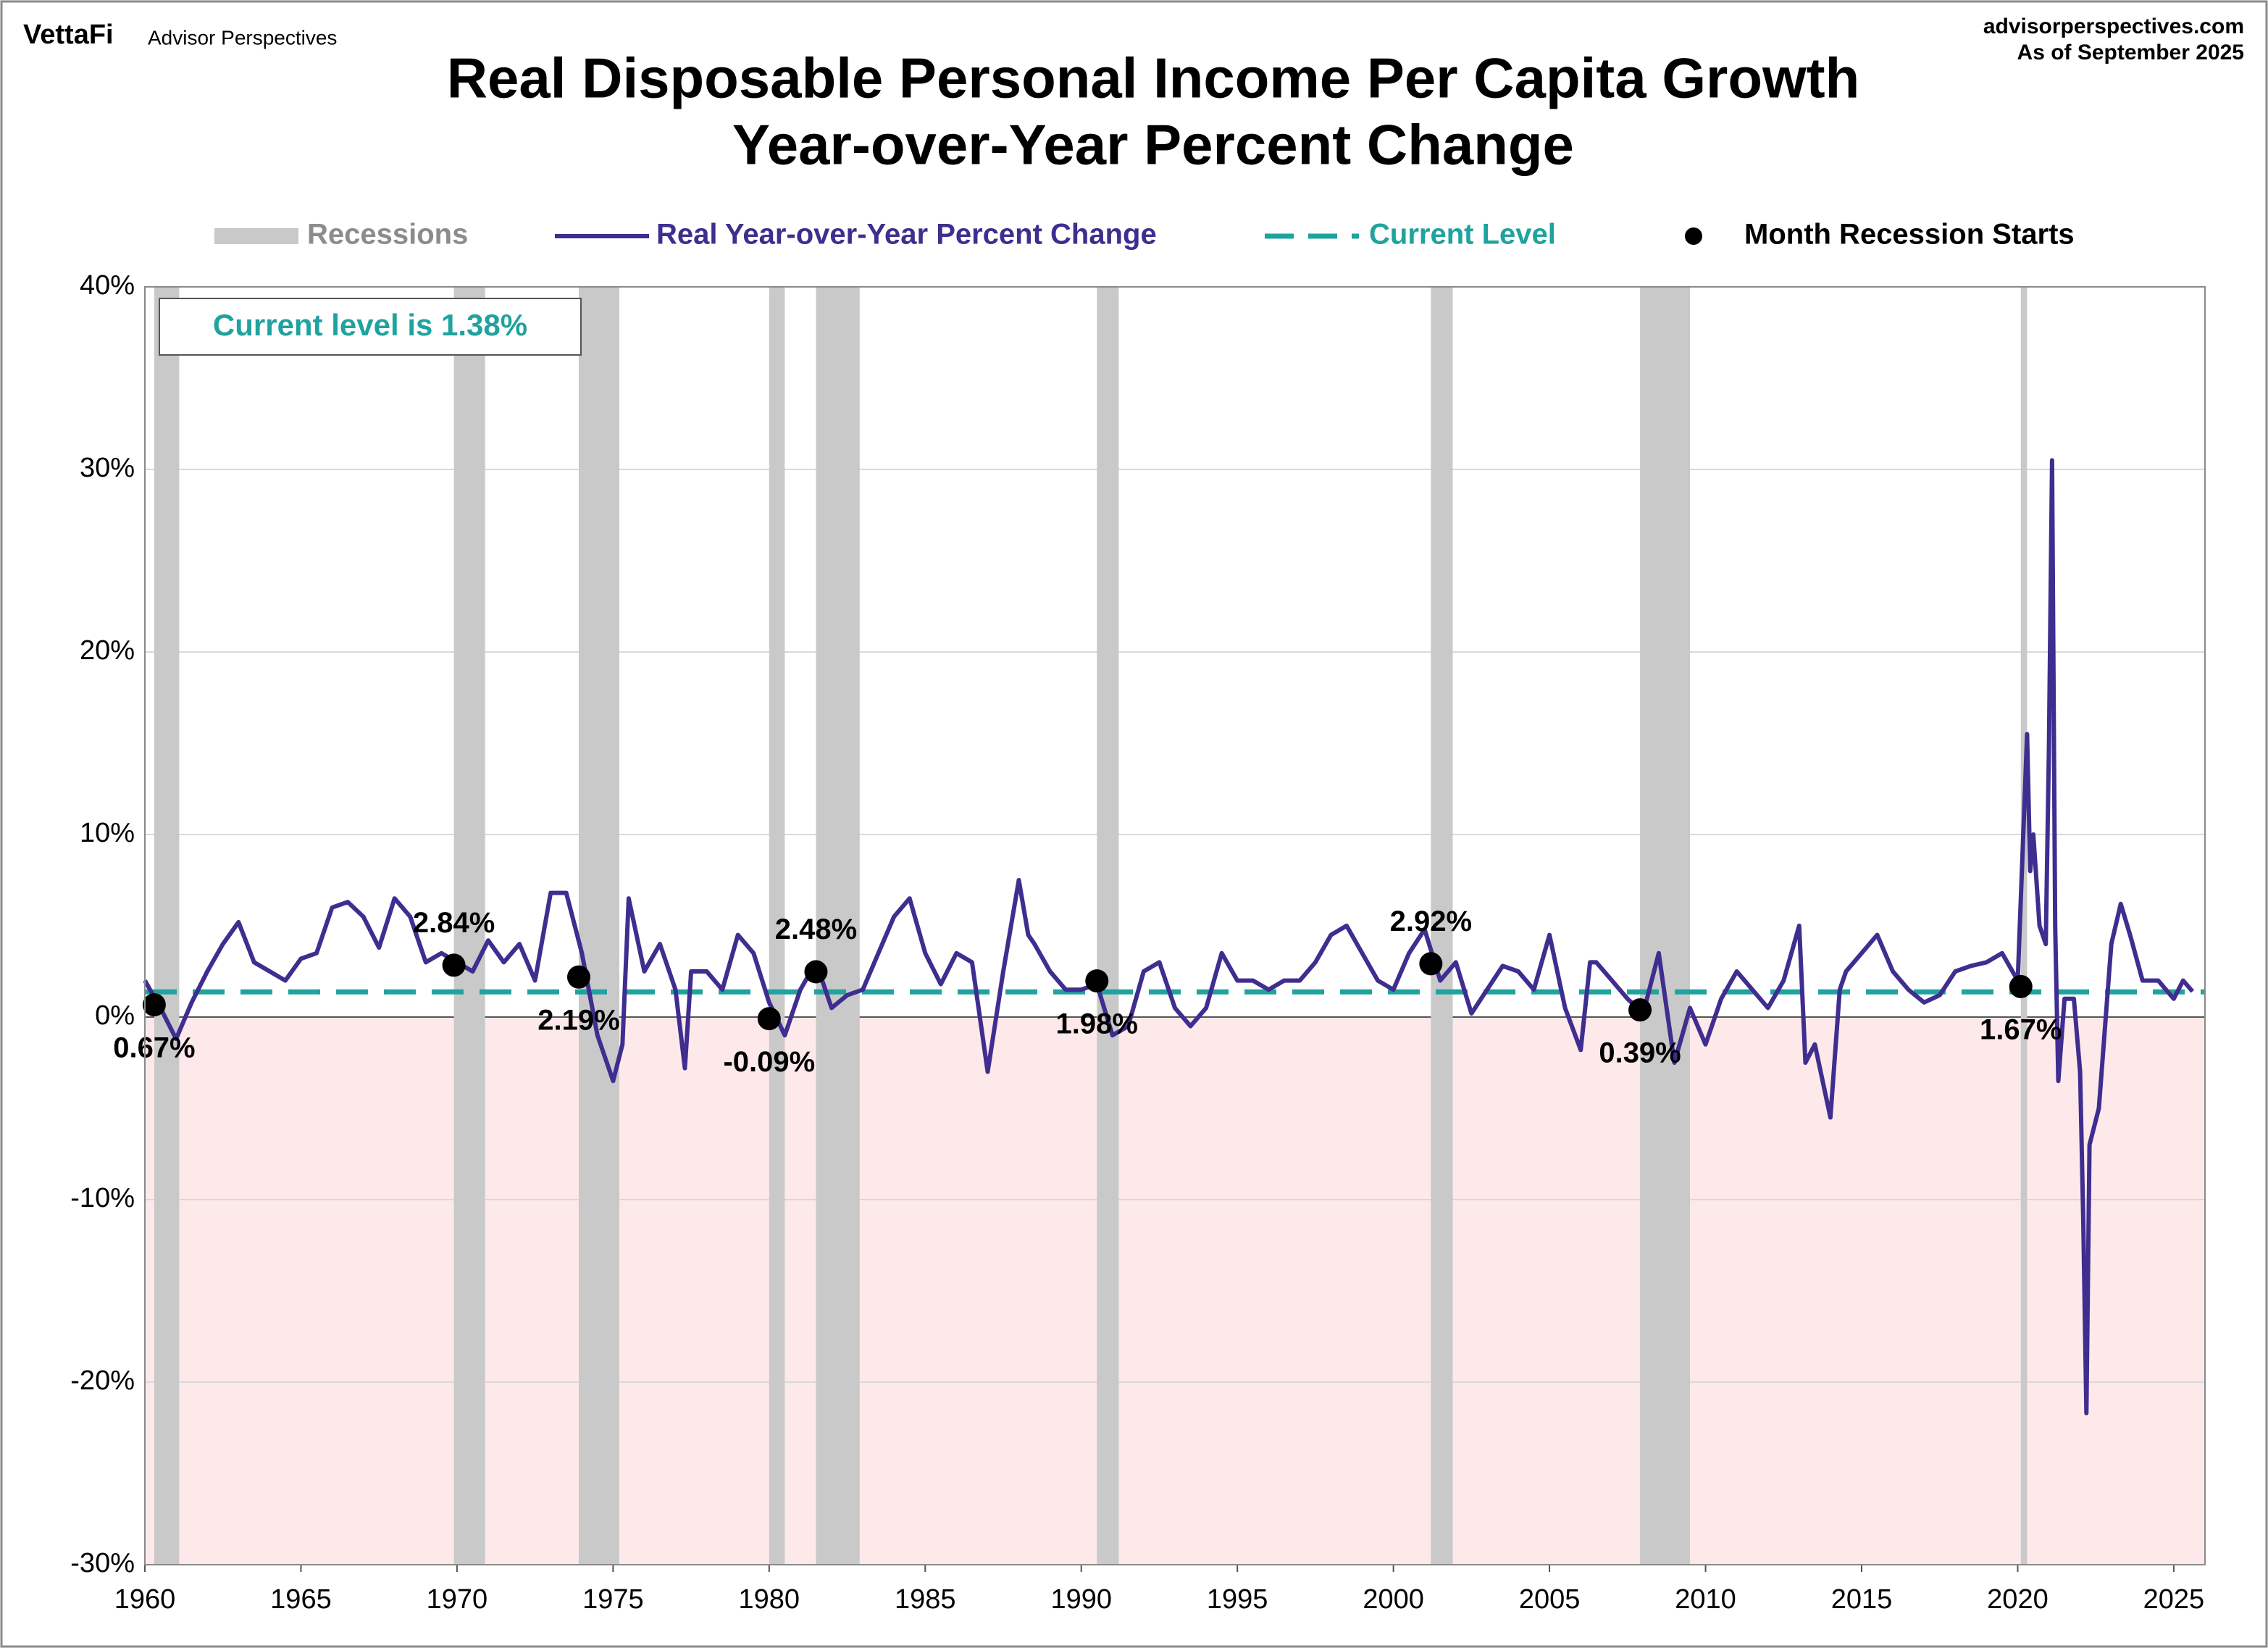 This screenshot has width=2268, height=1648. Describe the element at coordinates (926, 1599) in the screenshot. I see `x-tick-label: 1985` at that location.